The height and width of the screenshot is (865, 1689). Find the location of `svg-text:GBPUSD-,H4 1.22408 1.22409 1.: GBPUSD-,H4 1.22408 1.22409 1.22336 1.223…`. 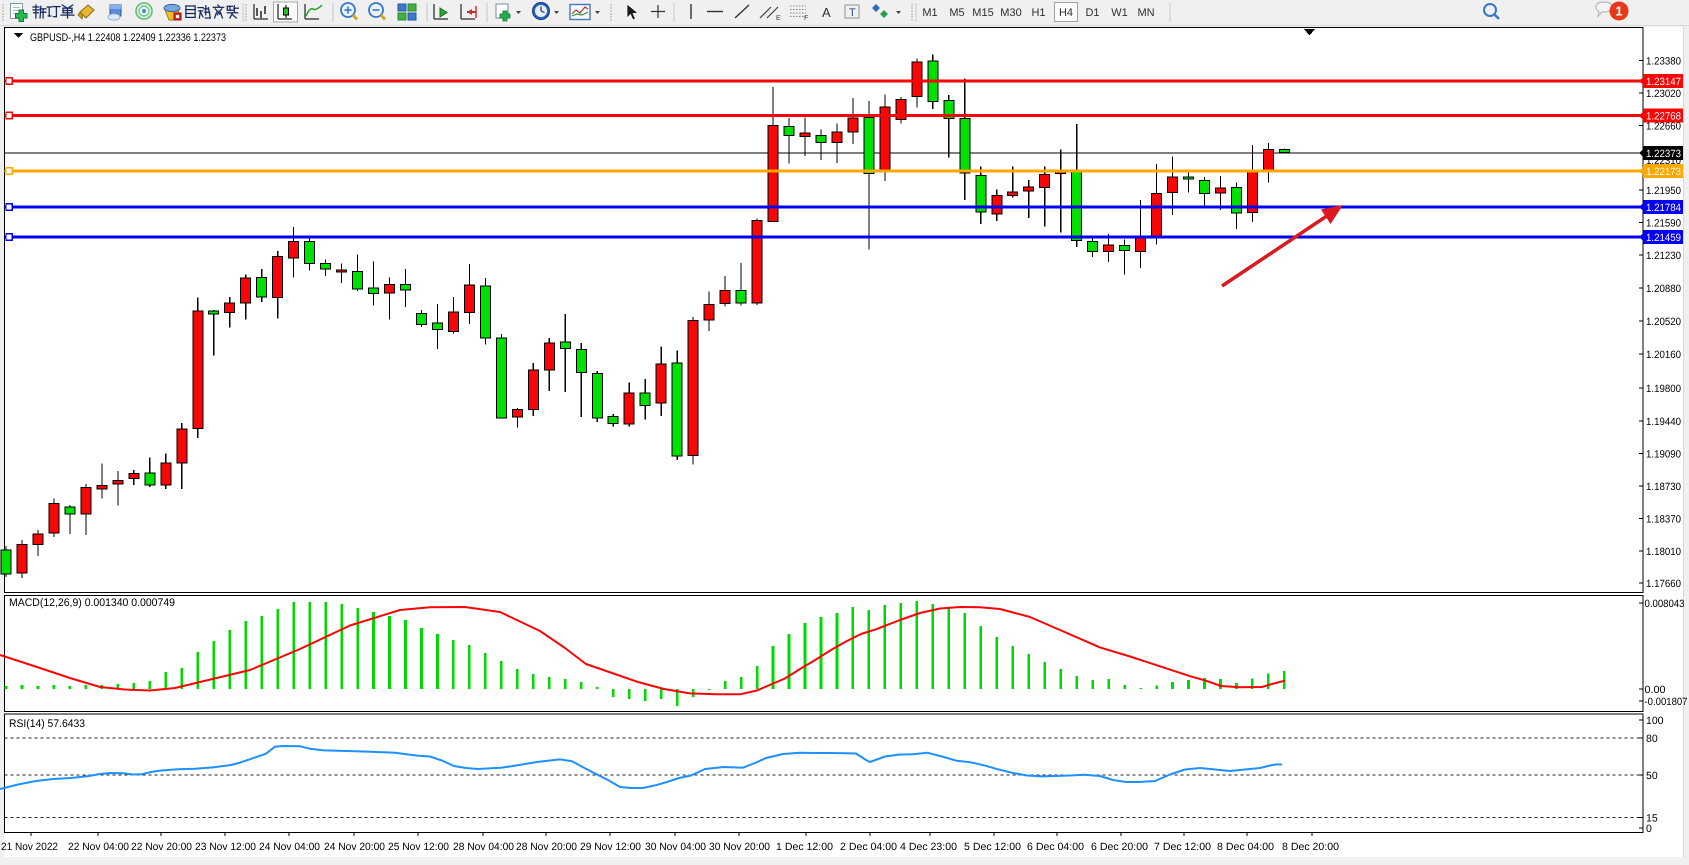

svg-text:GBPUSD-,H4 1.22408 1.22409 1.: GBPUSD-,H4 1.22408 1.22409 1.22336 1.223… is located at coordinates (128, 38).